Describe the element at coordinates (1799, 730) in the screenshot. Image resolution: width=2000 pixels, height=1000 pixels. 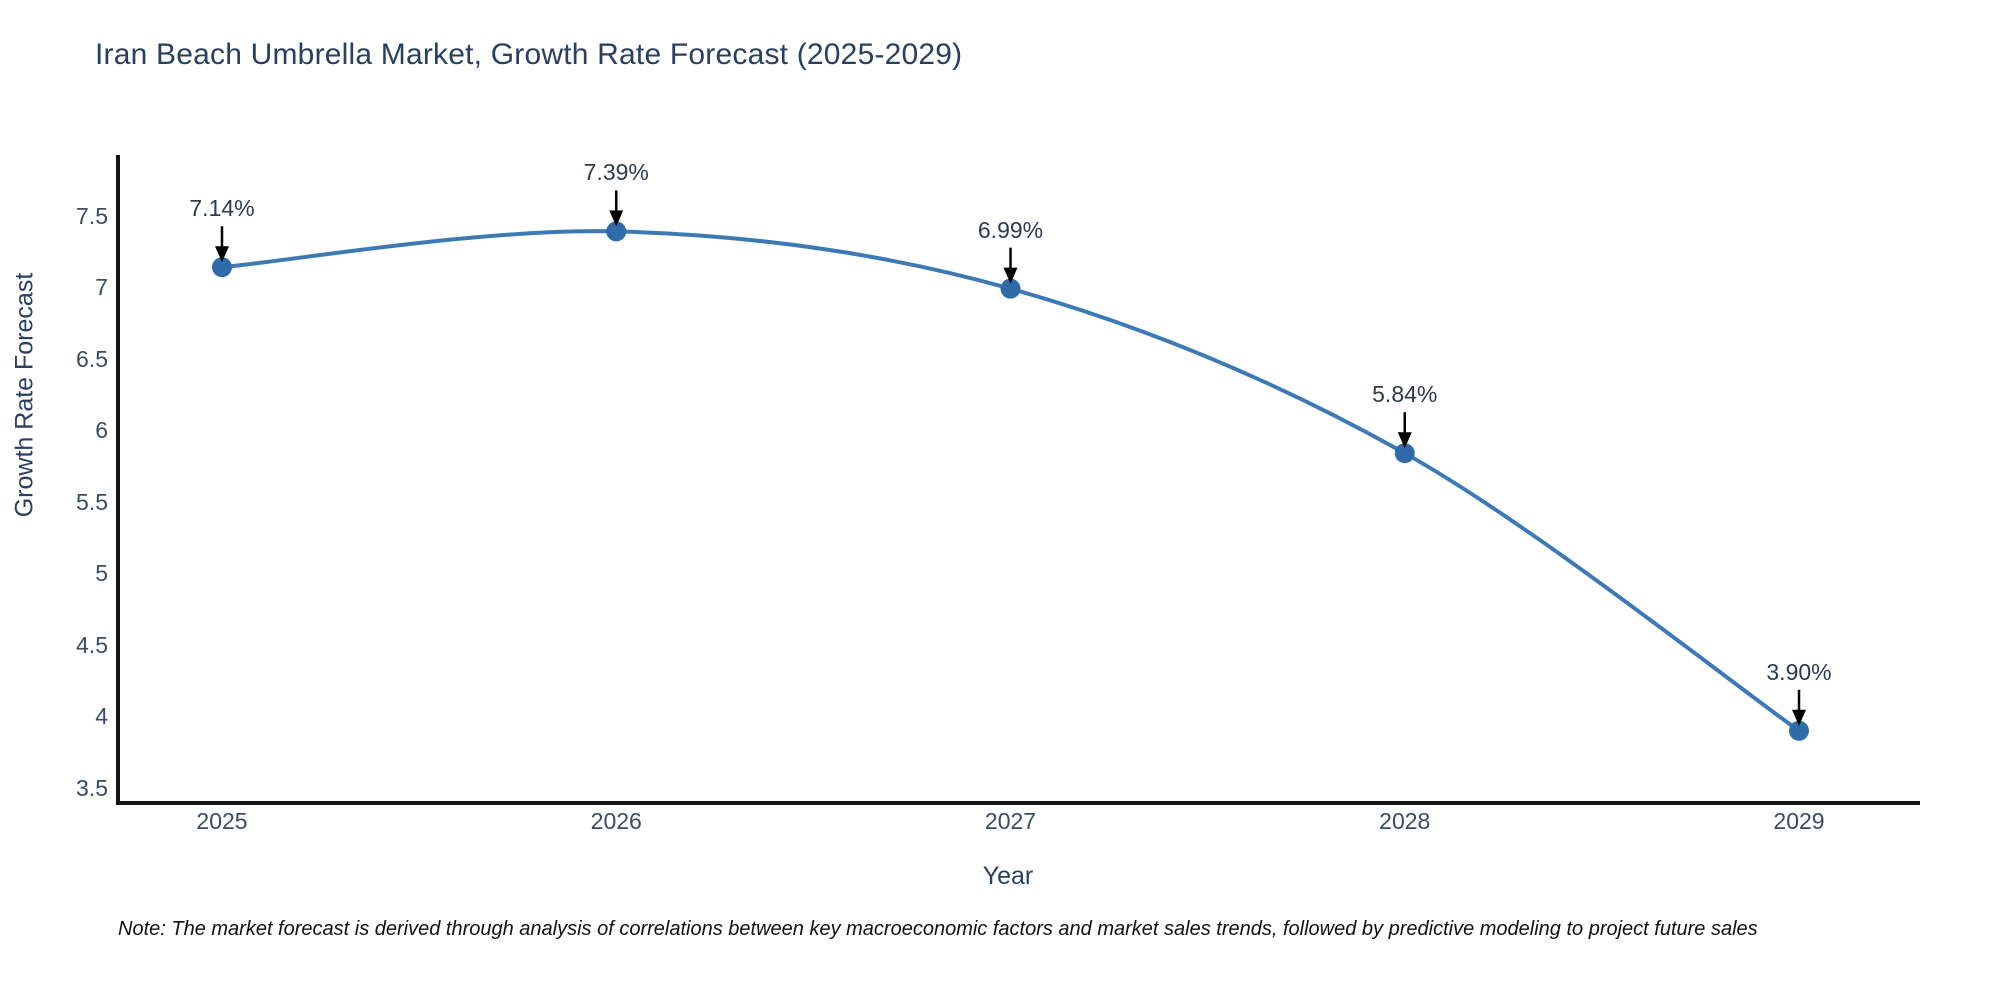
I see `data-point-2029` at that location.